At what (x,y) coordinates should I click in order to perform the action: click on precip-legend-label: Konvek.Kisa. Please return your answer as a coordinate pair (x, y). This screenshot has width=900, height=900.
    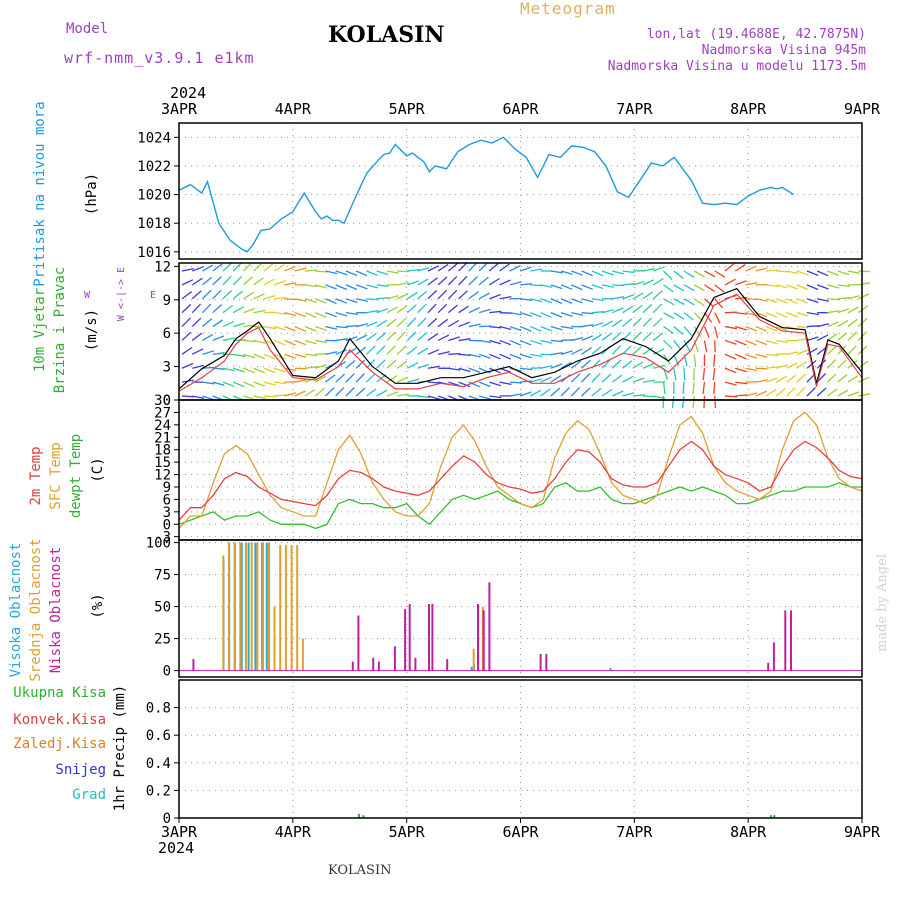
    Looking at the image, I should click on (59, 720).